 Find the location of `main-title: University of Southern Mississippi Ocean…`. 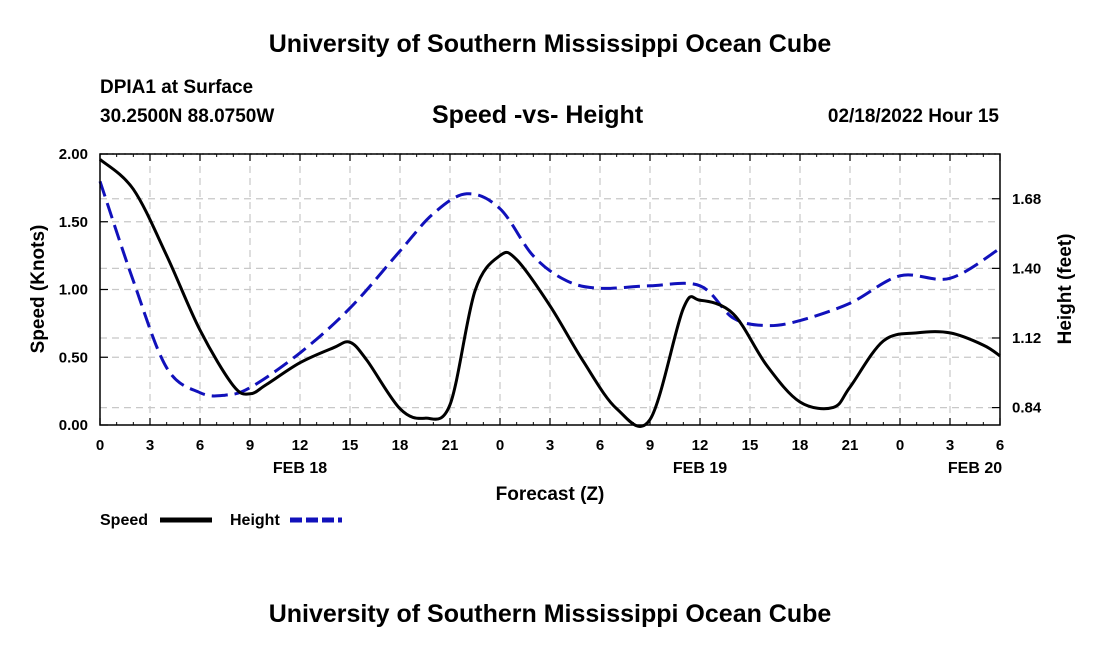

main-title: University of Southern Mississippi Ocean… is located at coordinates (550, 44).